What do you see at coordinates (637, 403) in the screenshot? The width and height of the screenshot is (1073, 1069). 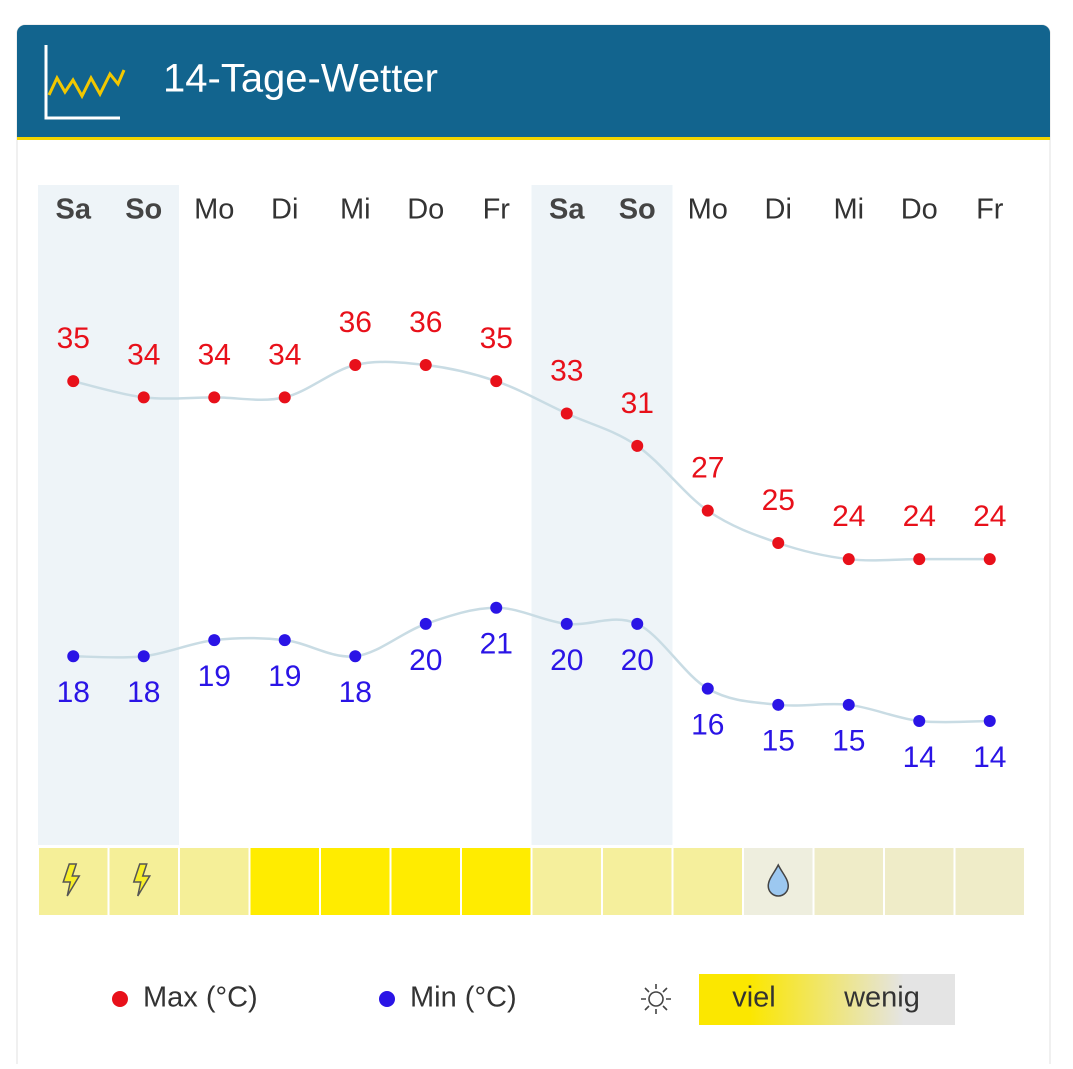 I see `value-label: 31` at bounding box center [637, 403].